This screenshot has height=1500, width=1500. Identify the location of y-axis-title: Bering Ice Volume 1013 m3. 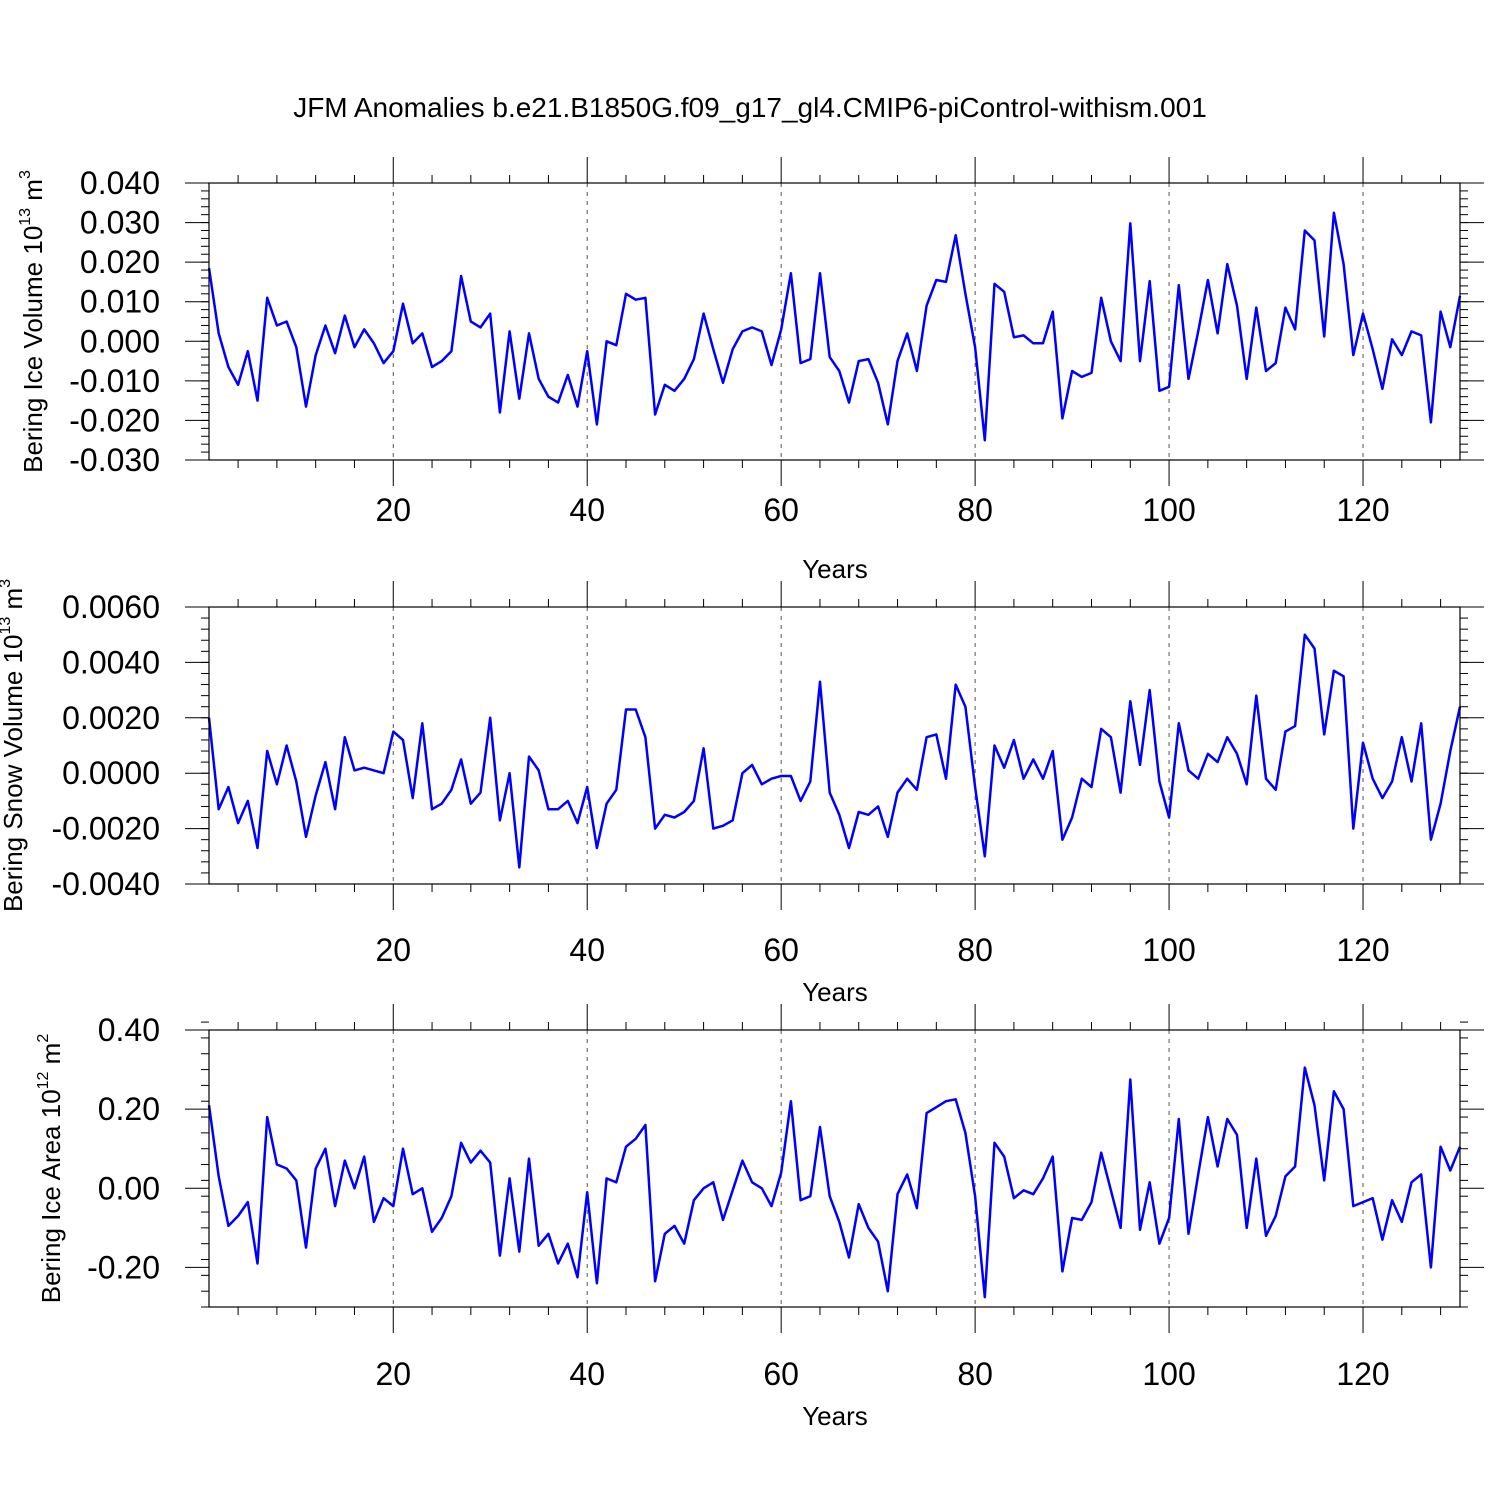
(32, 321).